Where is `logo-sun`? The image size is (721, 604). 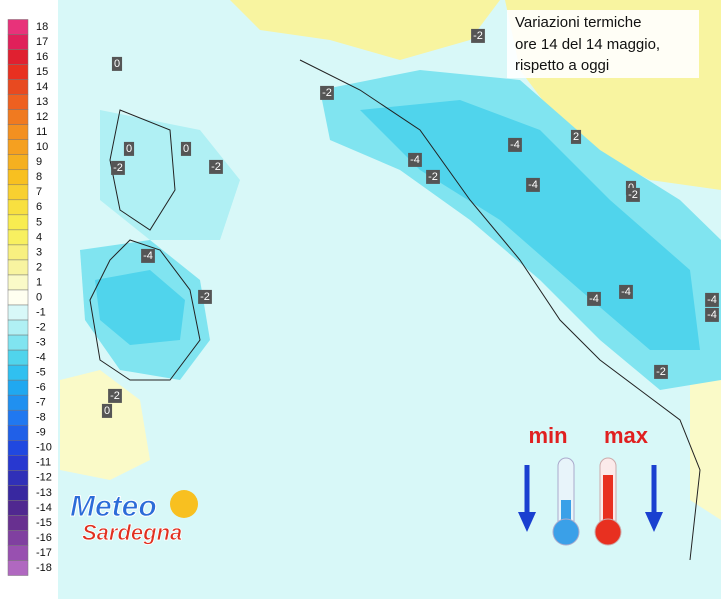
logo-sun is located at coordinates (184, 504).